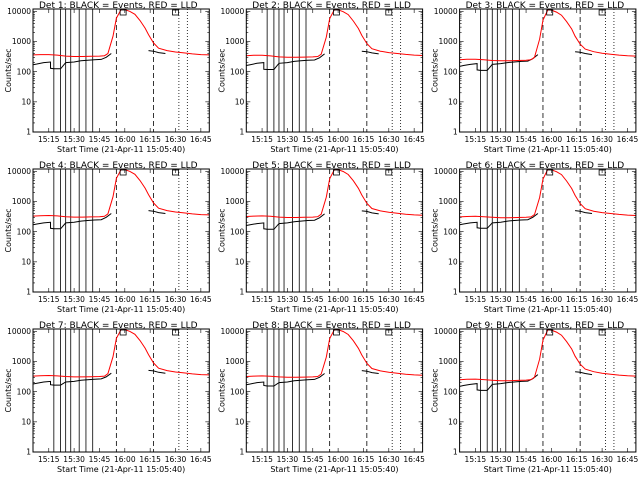  Describe the element at coordinates (501, 299) in the screenshot. I see `panel-6-xtick-label: 15:30` at that location.